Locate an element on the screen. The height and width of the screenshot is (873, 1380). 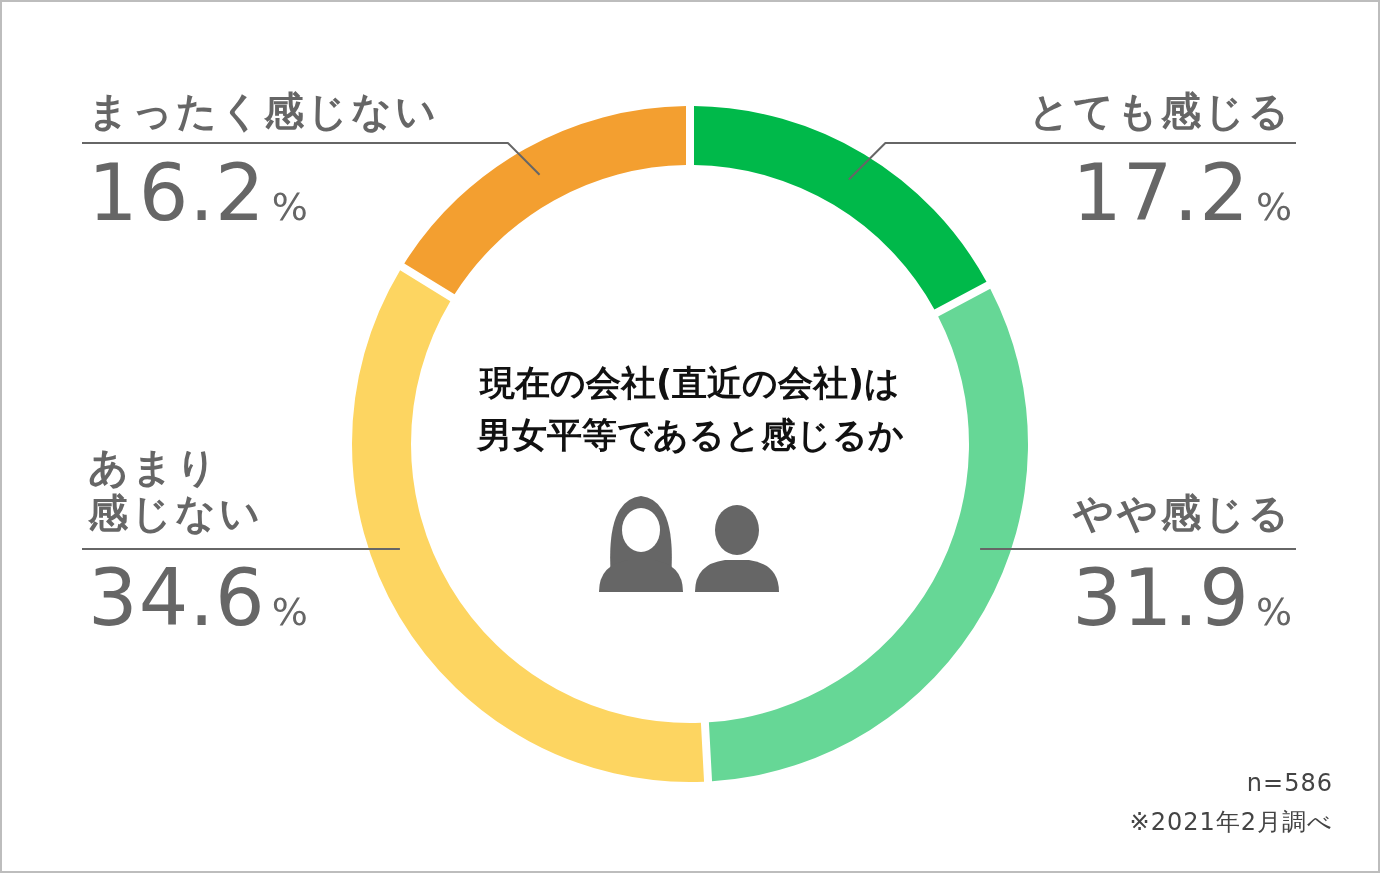
title: 現在の会社(直近の会社)は男女平等であると感じるか is located at coordinates (690, 409).